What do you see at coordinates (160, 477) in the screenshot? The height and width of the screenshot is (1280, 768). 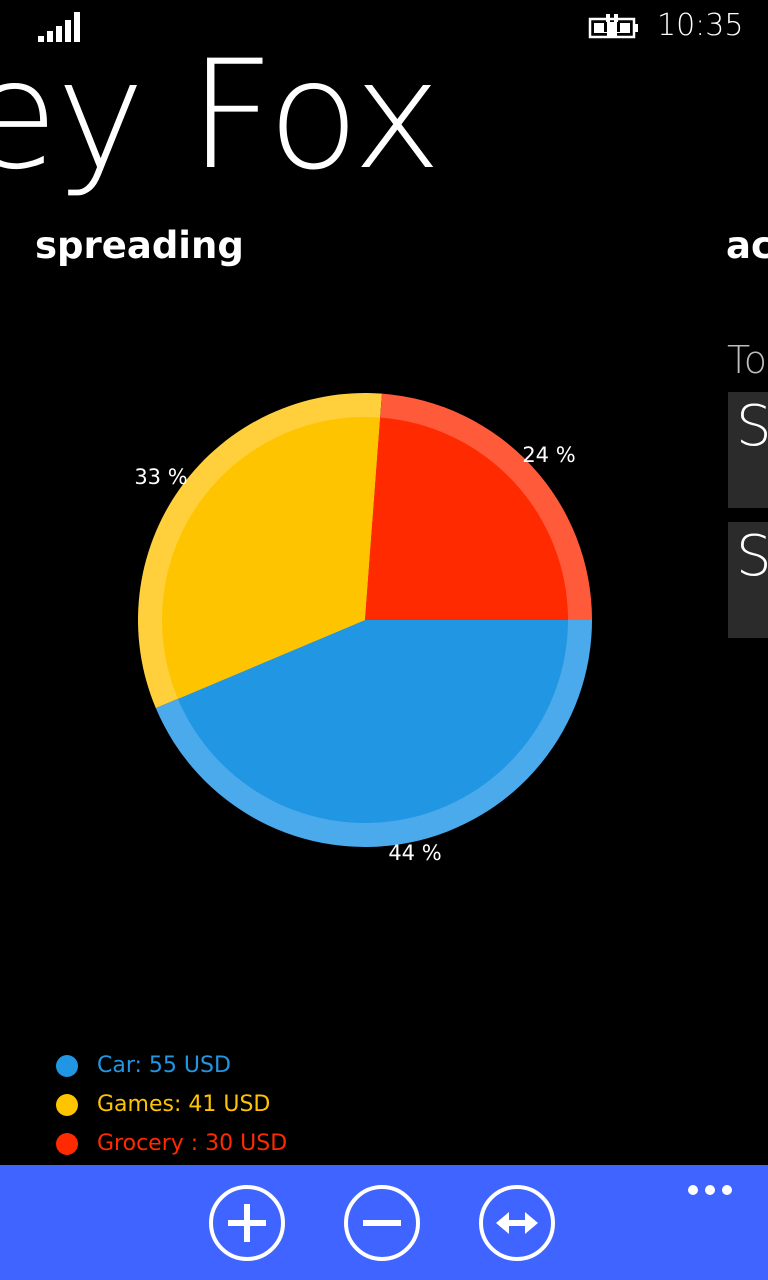 I see `pie-percent-label-games: 33 %` at bounding box center [160, 477].